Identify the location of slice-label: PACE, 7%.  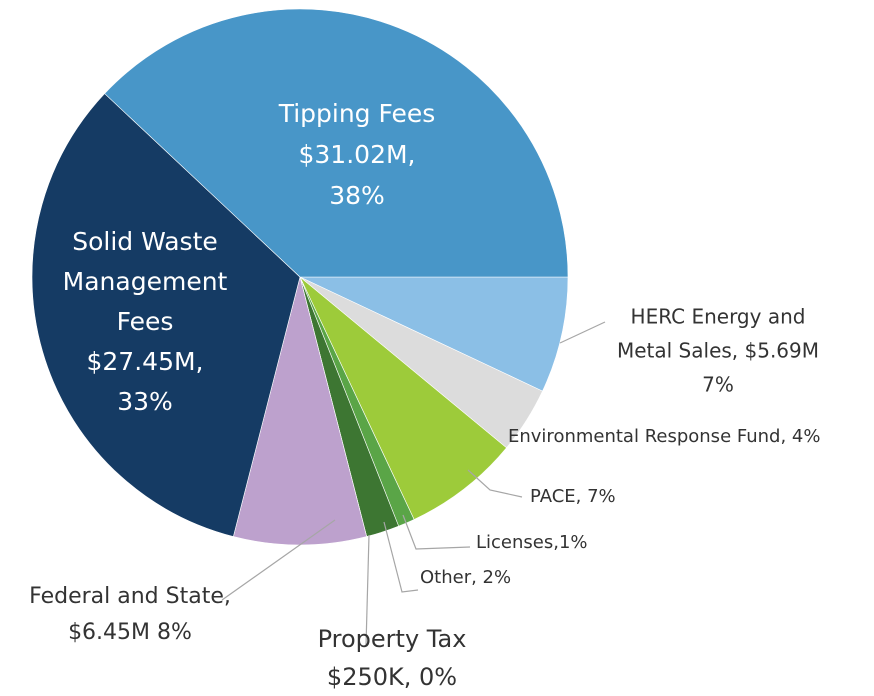
(573, 496).